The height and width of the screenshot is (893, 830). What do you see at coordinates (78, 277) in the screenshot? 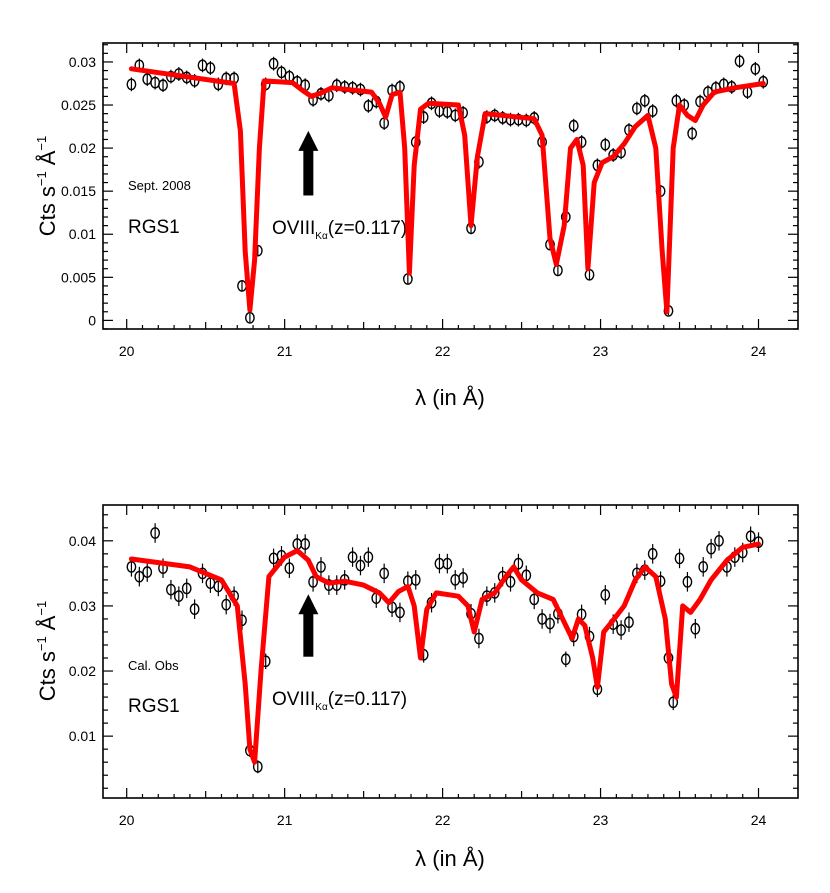
I see `y-tick-label: 0.005` at bounding box center [78, 277].